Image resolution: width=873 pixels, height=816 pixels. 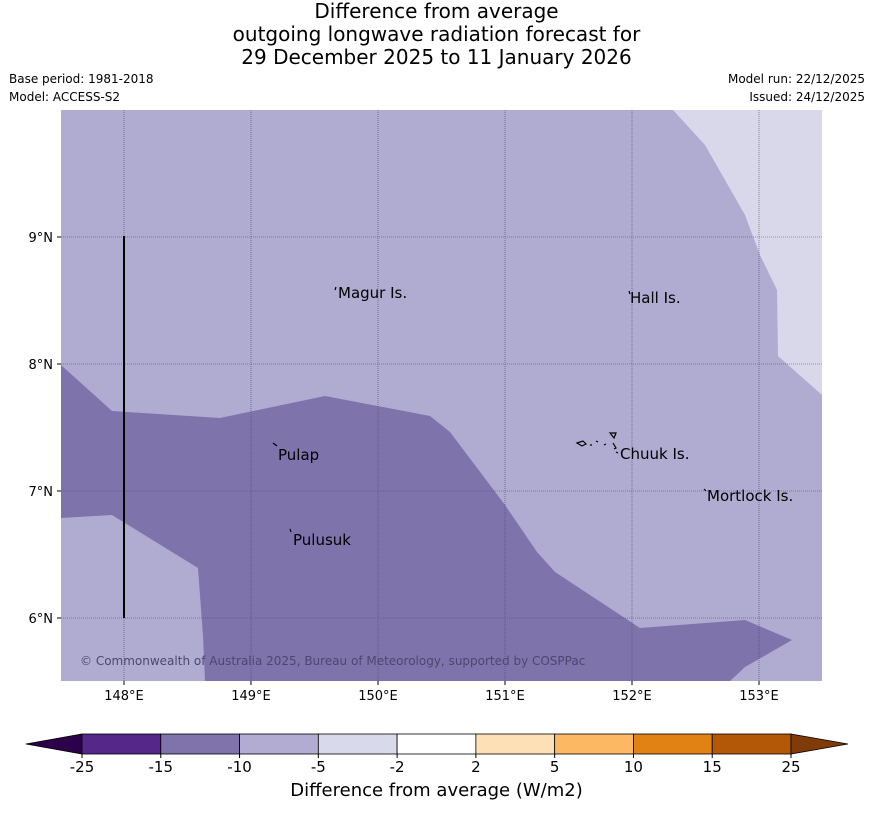 I want to click on mortlock-island-shape, so click(x=705, y=490).